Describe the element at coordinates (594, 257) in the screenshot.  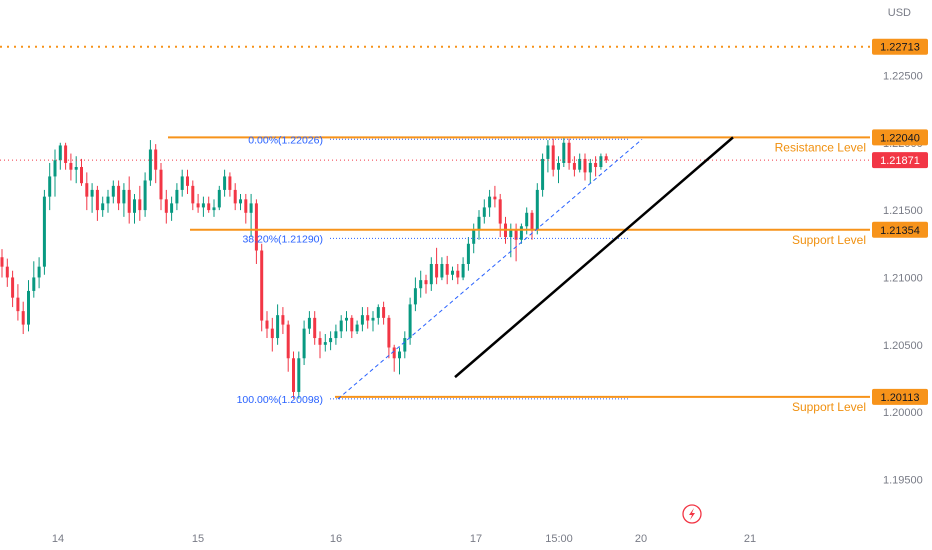
I see `ascending-trendline` at that location.